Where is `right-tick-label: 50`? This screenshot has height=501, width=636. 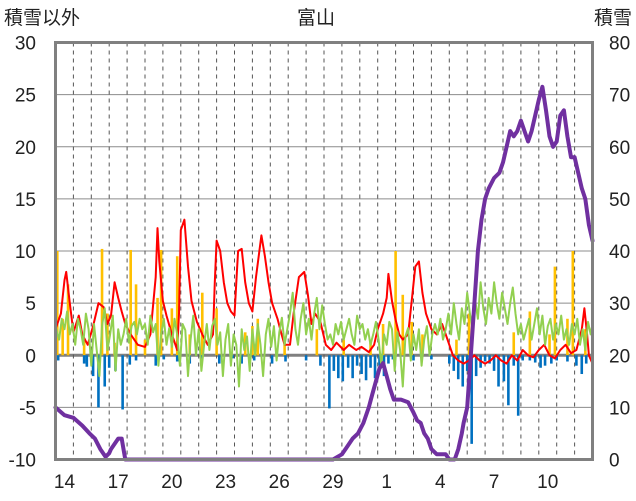 right-tick-label: 50 is located at coordinates (619, 200).